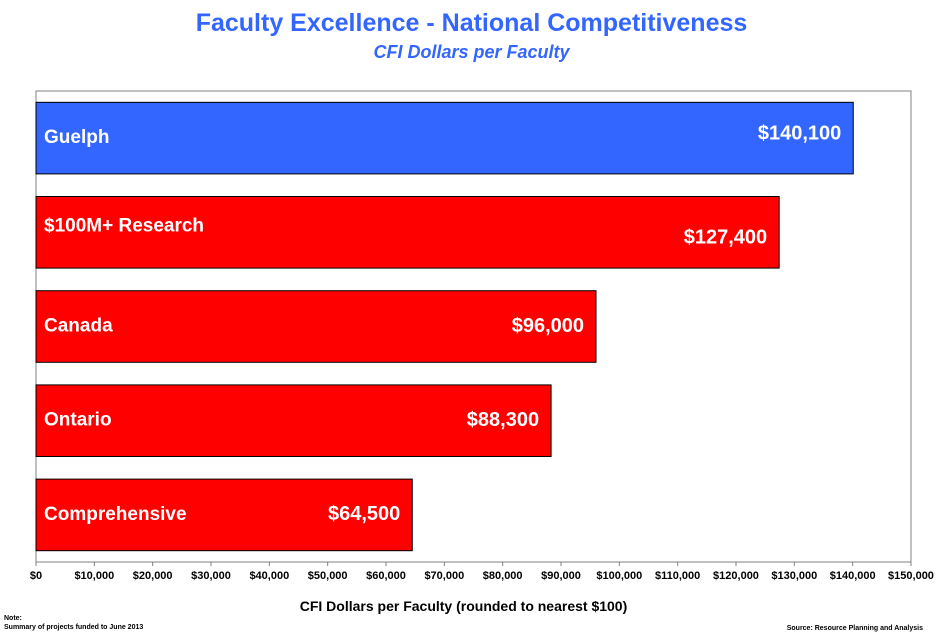 The height and width of the screenshot is (644, 943). I want to click on x-tick-label: $150,000, so click(911, 576).